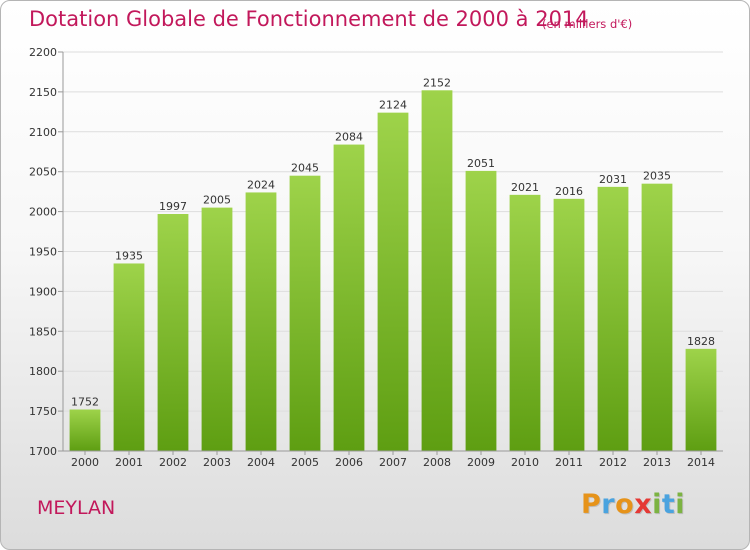  Describe the element at coordinates (173, 206) in the screenshot. I see `bar-value-label: 1997` at that location.